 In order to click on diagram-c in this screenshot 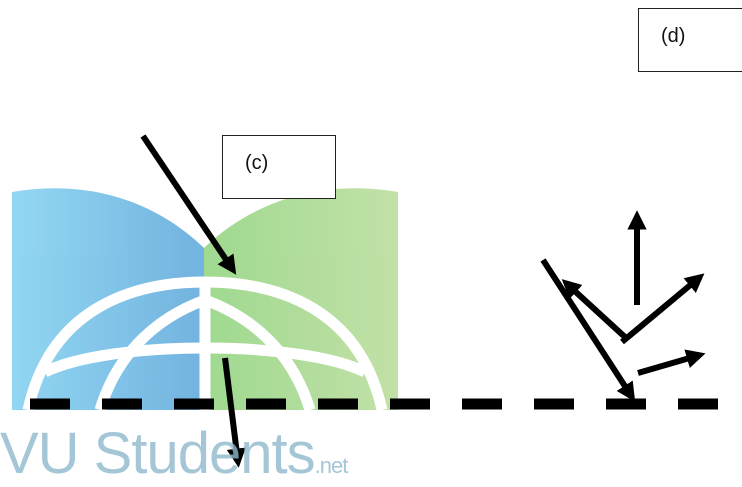, I will do `click(193, 301)`.